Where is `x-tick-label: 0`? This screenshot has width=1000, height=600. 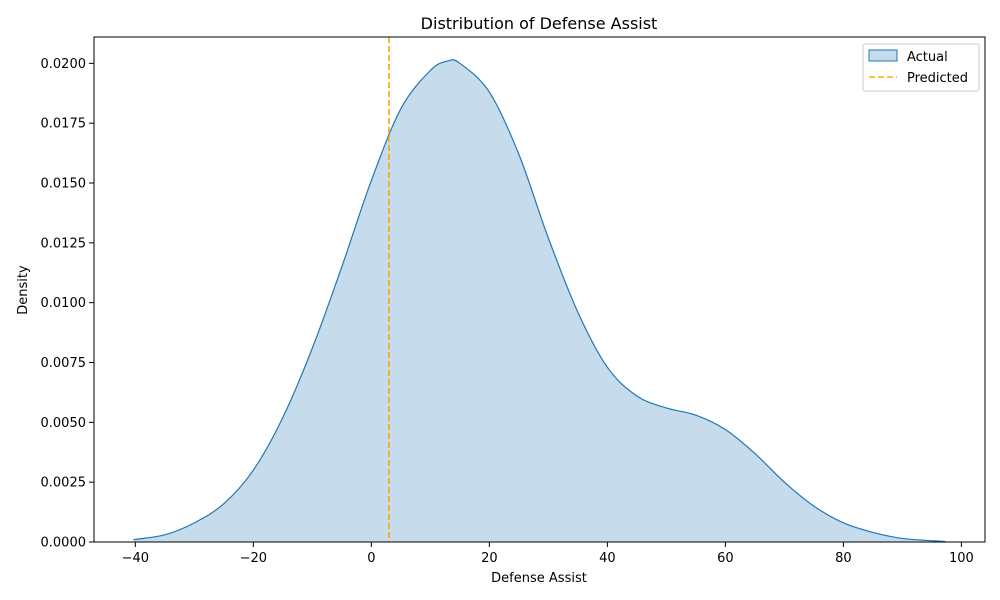 x-tick-label: 0 is located at coordinates (371, 558).